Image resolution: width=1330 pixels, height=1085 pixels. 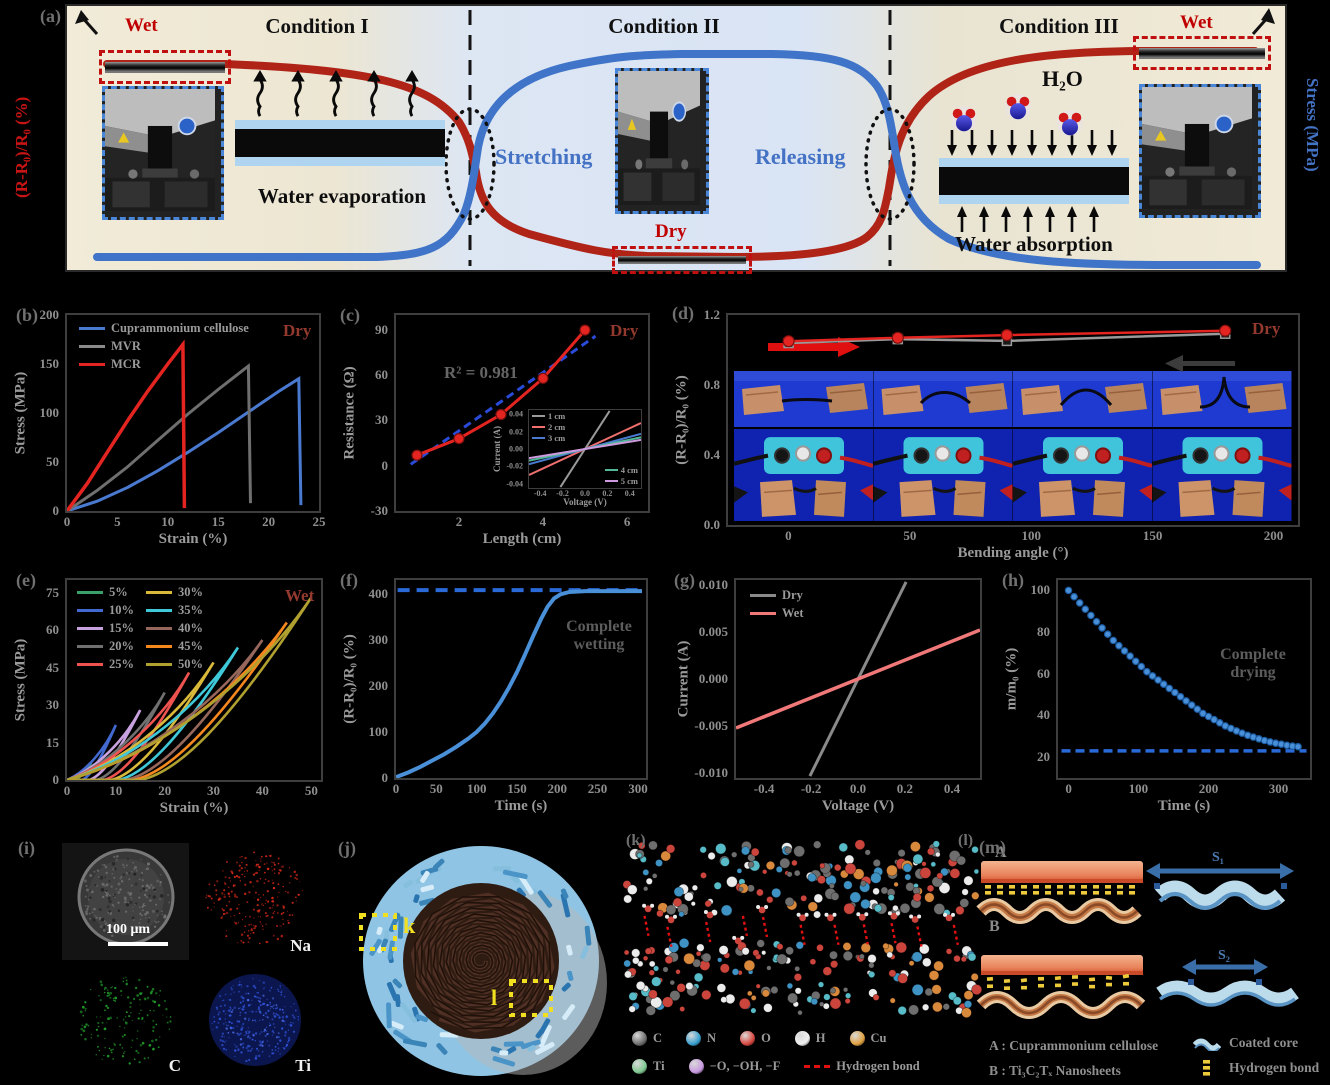 I want to click on panel-f-series, so click(x=519, y=683).